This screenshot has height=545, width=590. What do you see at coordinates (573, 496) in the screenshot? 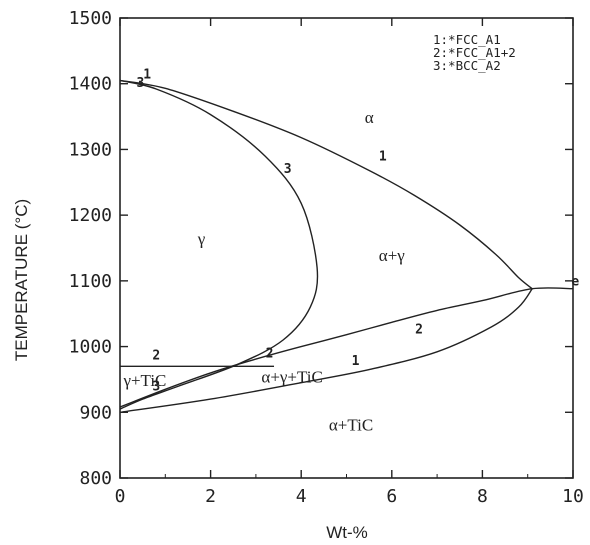
I see `x-tick-label: 10` at bounding box center [573, 496].